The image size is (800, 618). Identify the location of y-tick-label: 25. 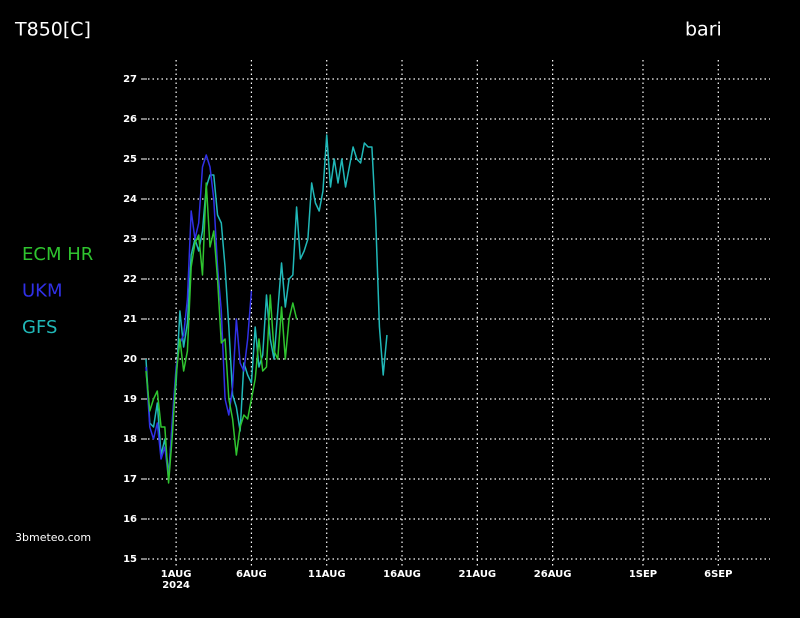
(130, 159).